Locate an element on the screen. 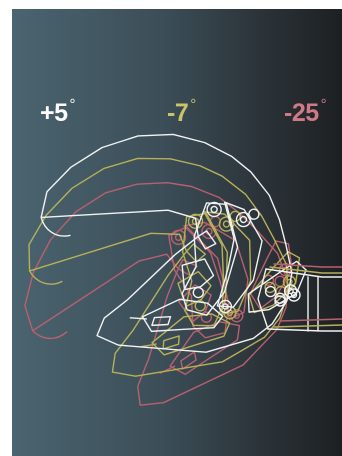 Image resolution: width=342 pixels, height=456 pixels. angle-value: +5 is located at coordinates (54, 113).